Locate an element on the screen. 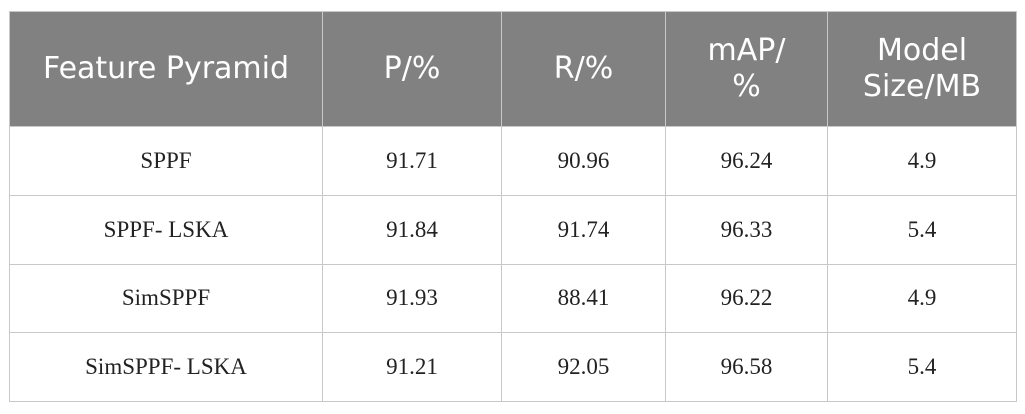 The image size is (1025, 414). table-cell: 91.21 is located at coordinates (412, 367).